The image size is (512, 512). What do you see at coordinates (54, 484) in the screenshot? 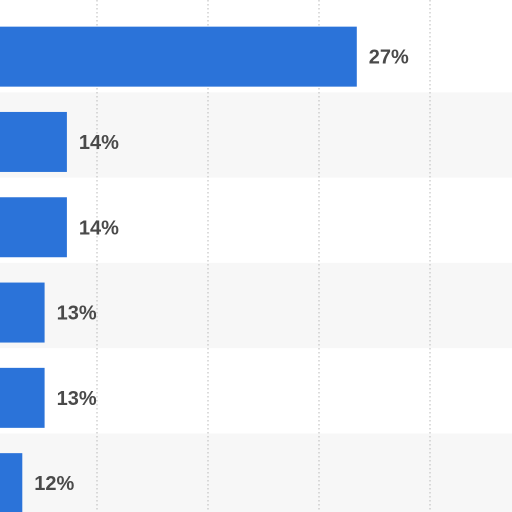
I see `bar-value-label: 12%` at bounding box center [54, 484].